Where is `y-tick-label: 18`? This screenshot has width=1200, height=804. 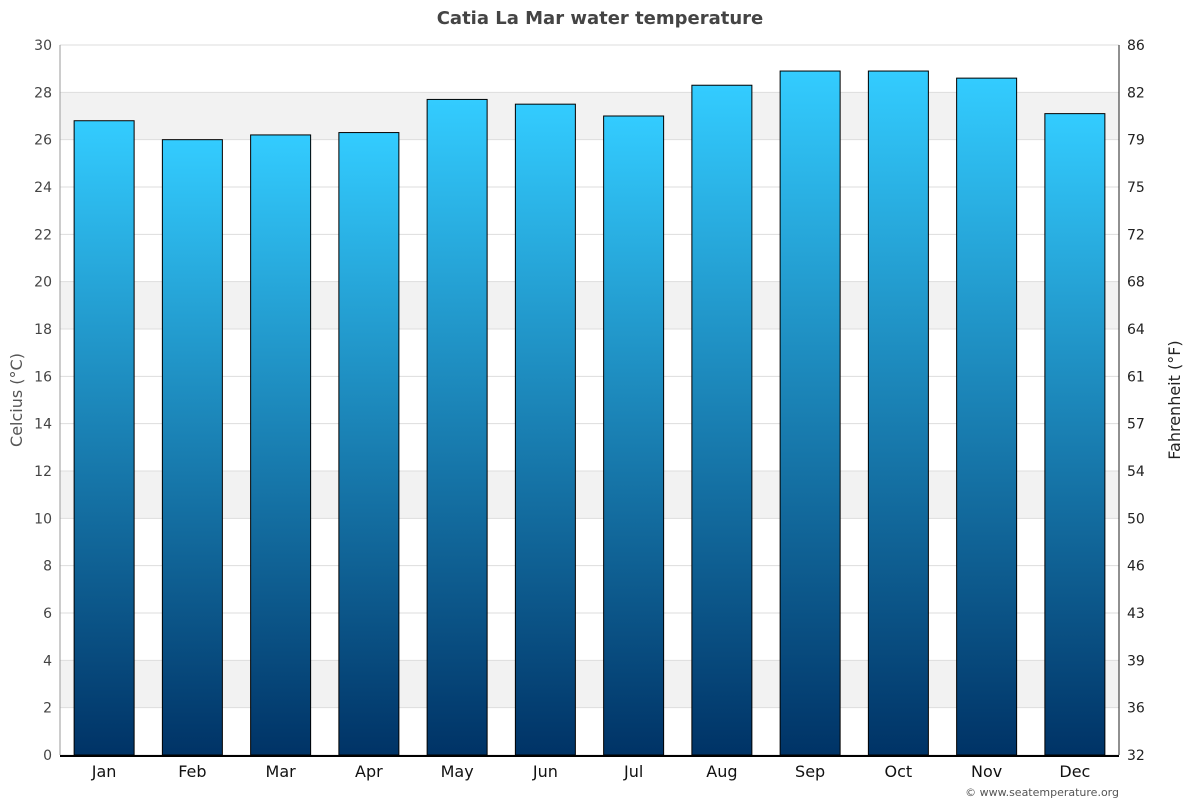
y-tick-label: 18 is located at coordinates (43, 330).